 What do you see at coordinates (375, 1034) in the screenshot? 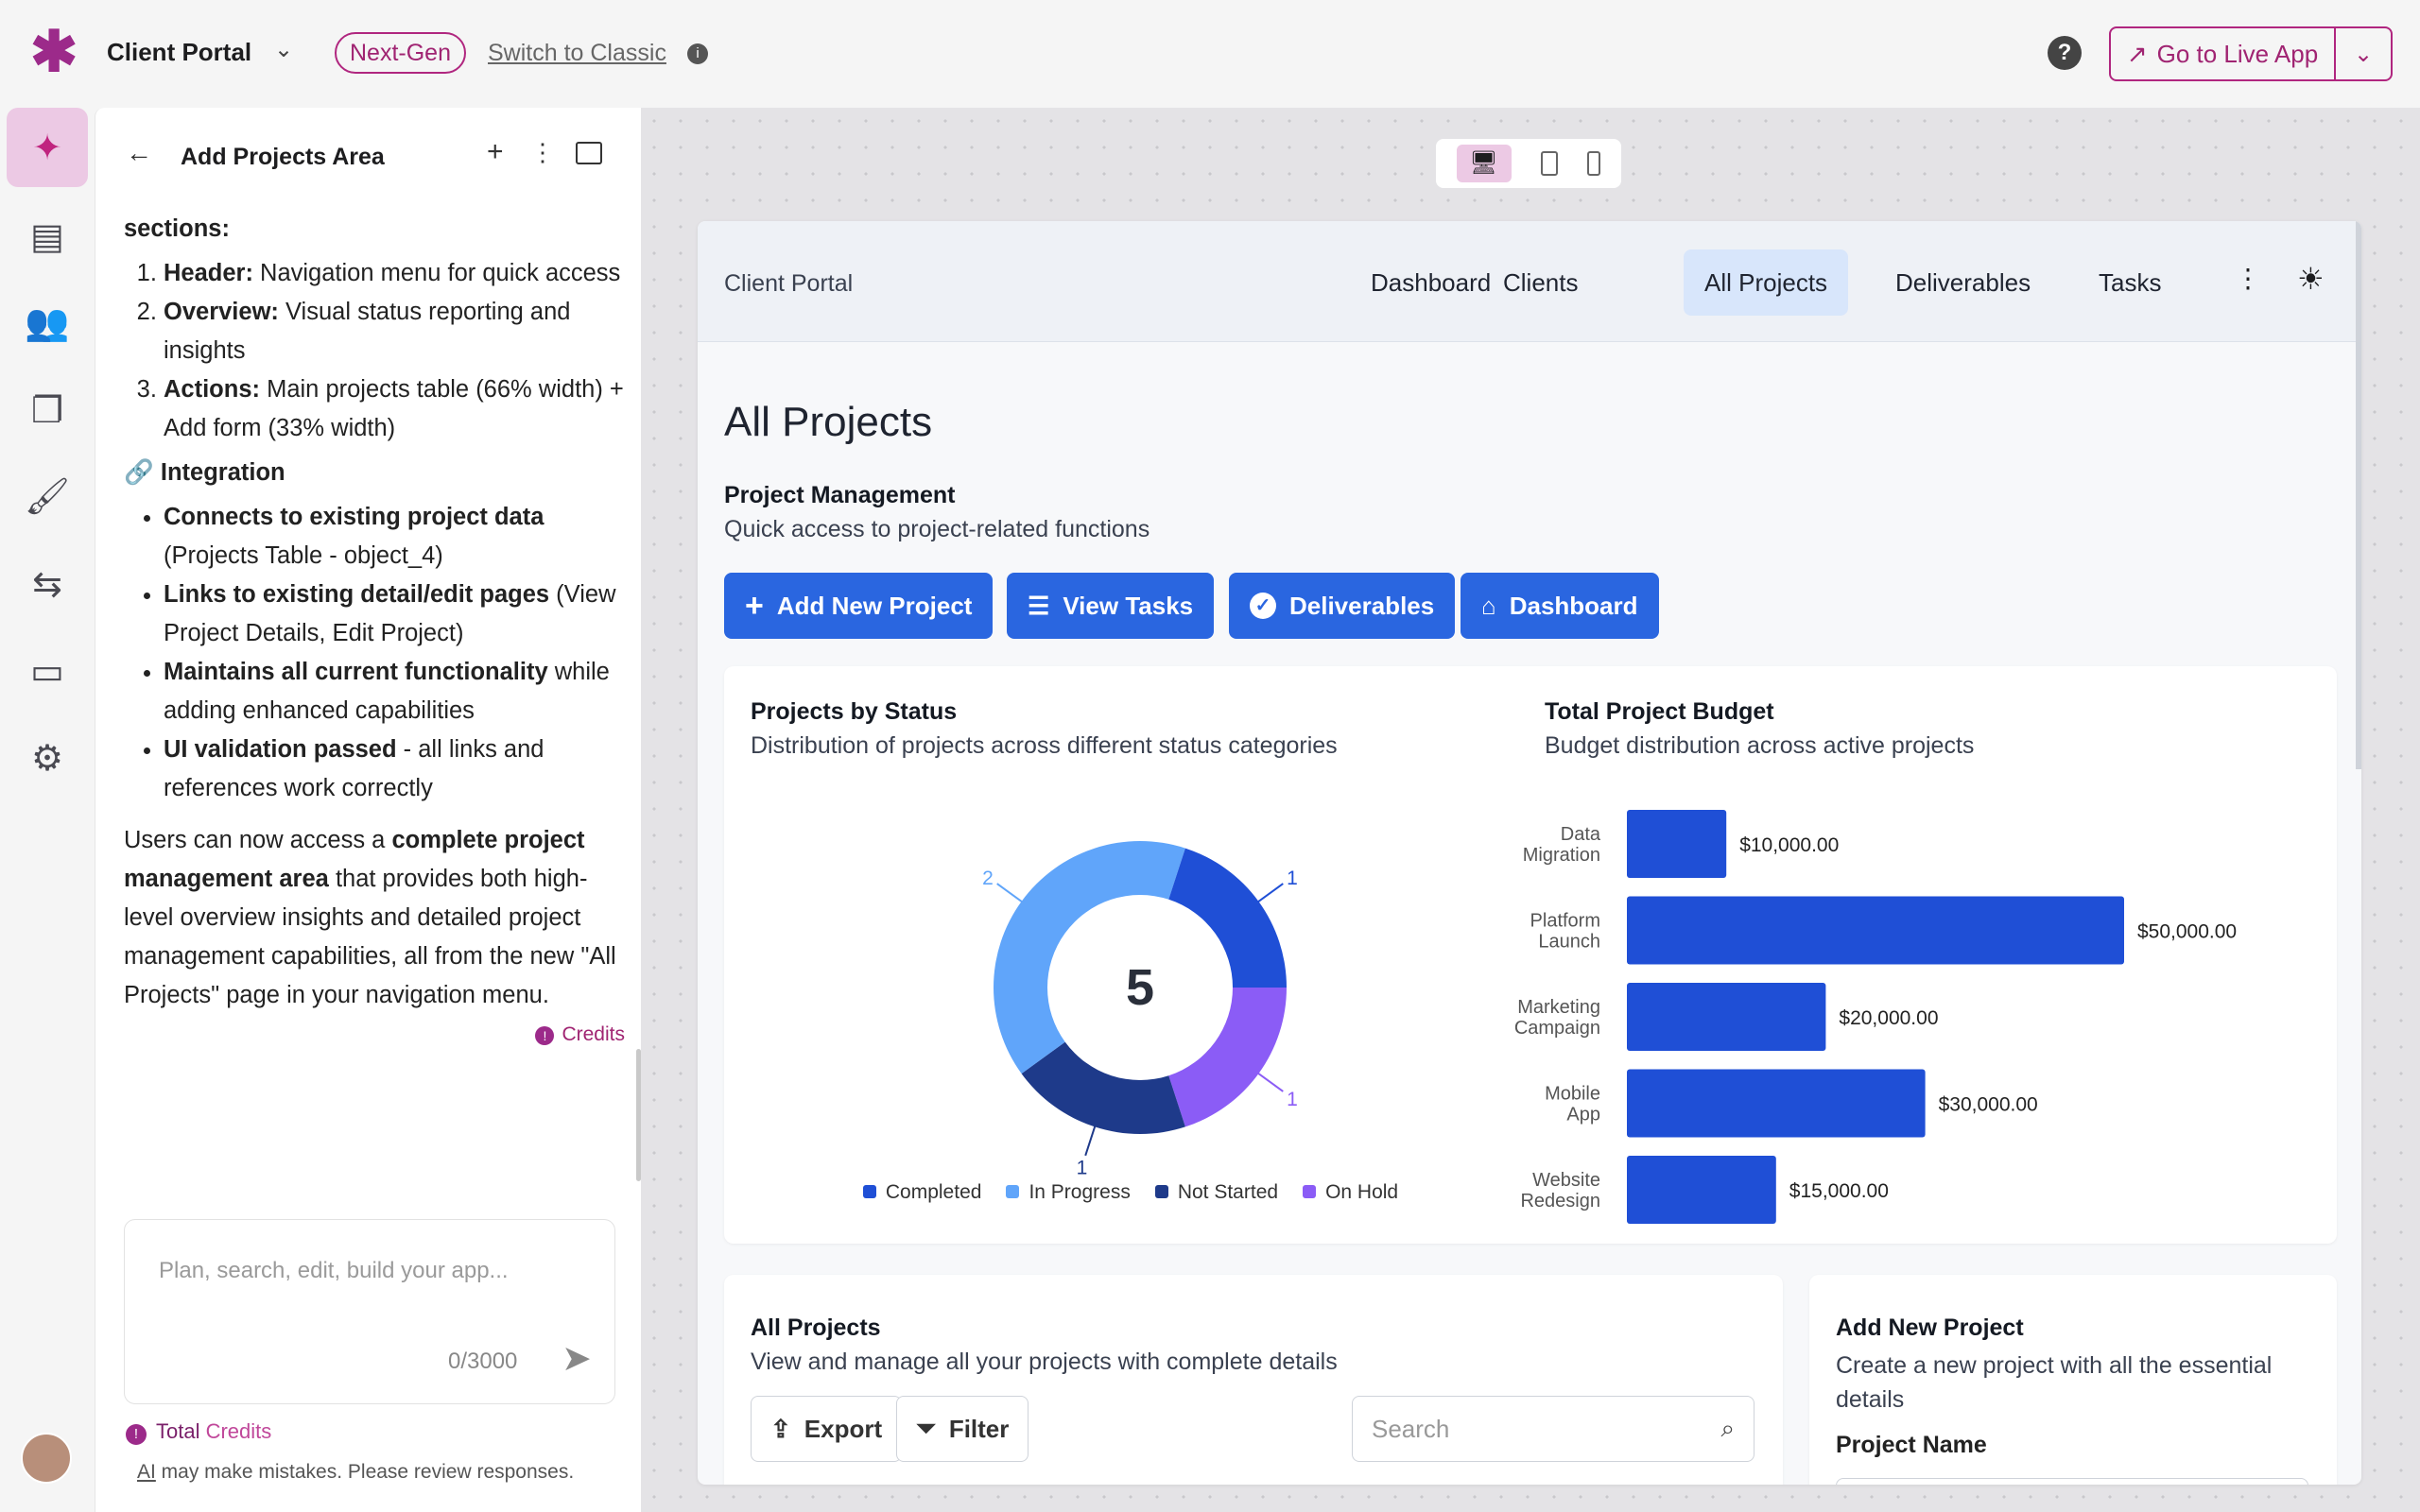
I see `credits-link: ! Credits` at bounding box center [375, 1034].